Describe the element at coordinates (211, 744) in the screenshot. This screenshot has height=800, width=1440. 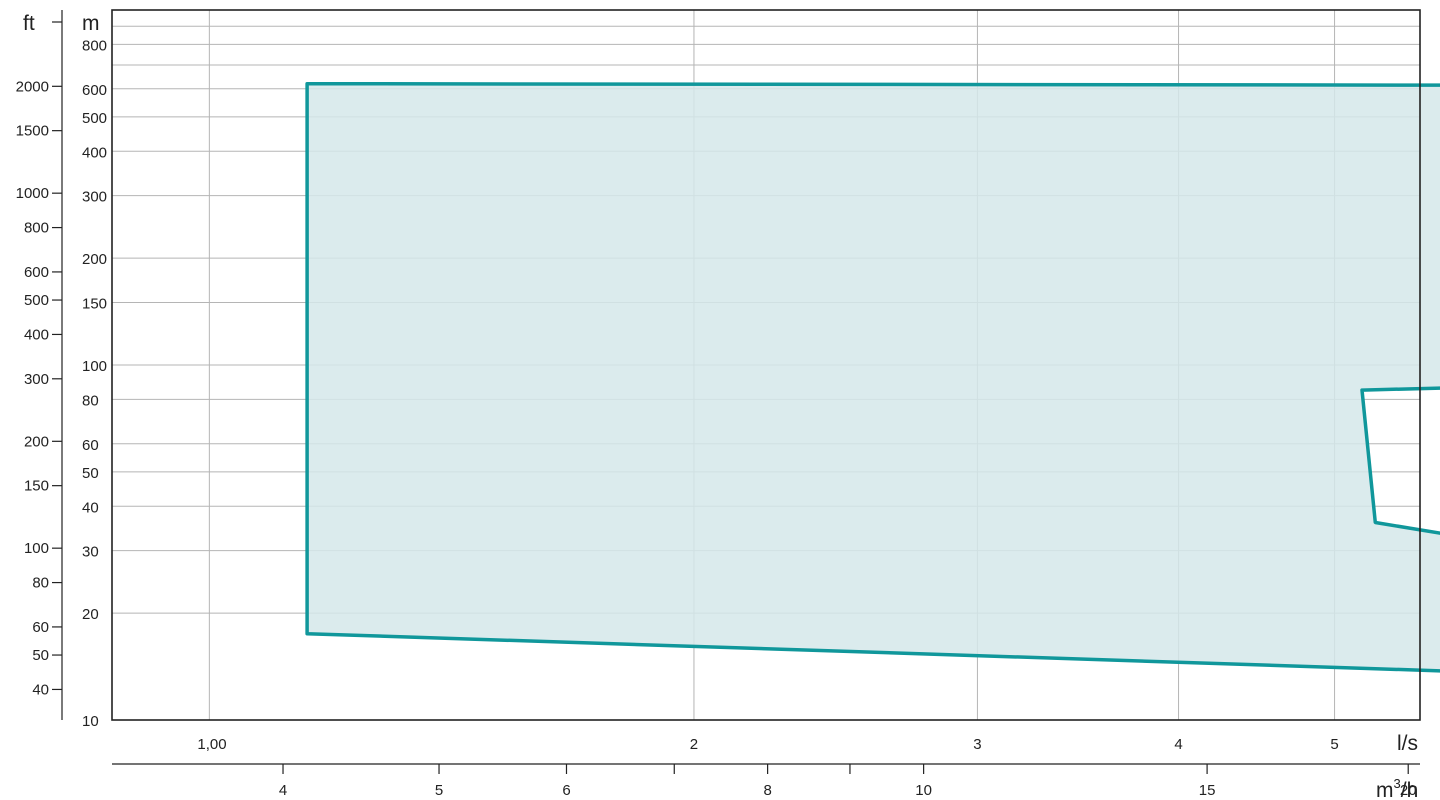
I see `x-tick-label: 1,00` at that location.